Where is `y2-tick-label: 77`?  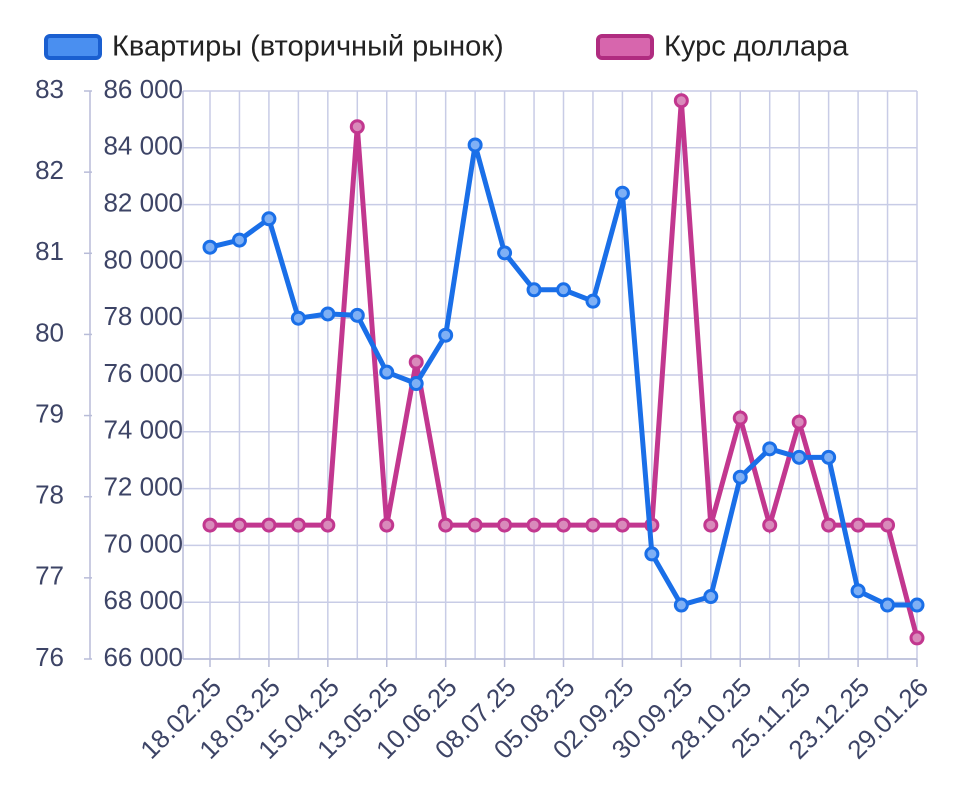
y2-tick-label: 77 is located at coordinates (49, 576).